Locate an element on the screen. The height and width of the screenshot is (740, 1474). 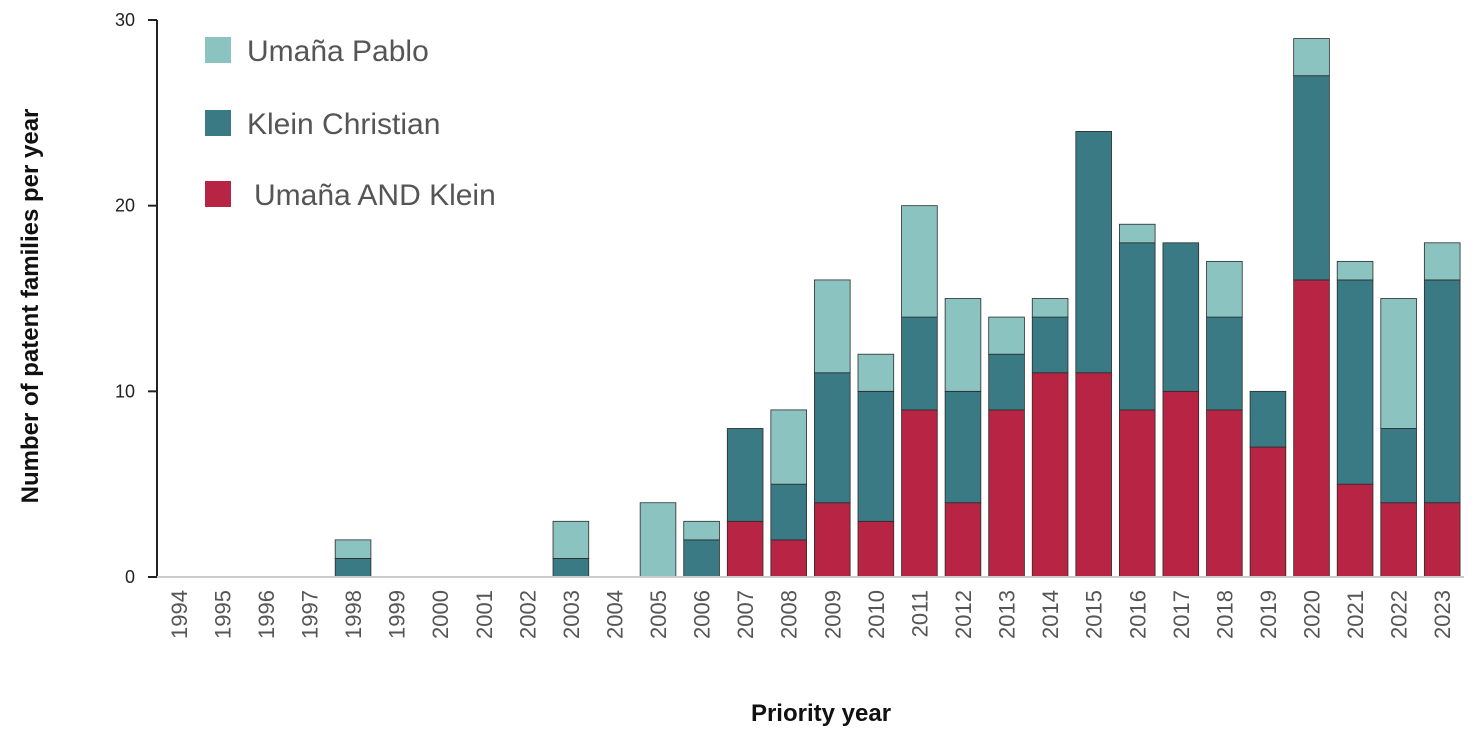
bar-segment-uma-a-pablo-2009 is located at coordinates (832, 326).